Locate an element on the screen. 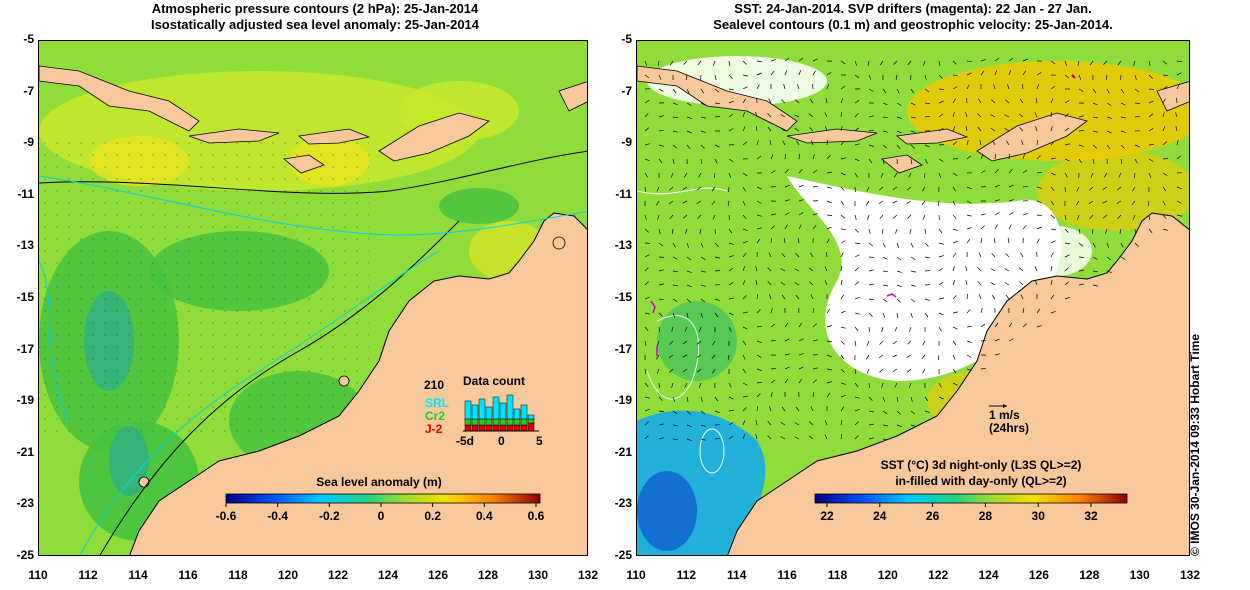 The height and width of the screenshot is (590, 1250). lat-tick-label: -21 is located at coordinates (25, 451).